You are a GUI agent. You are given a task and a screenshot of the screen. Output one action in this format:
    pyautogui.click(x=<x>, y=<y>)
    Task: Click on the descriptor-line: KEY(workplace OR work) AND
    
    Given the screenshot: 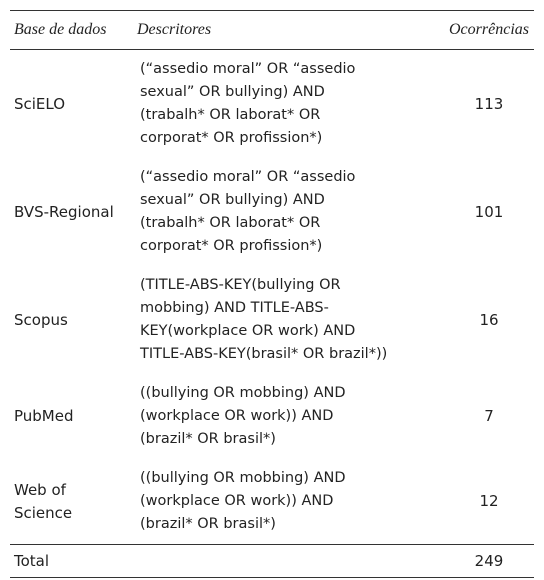 What is the action you would take?
    pyautogui.click(x=248, y=331)
    